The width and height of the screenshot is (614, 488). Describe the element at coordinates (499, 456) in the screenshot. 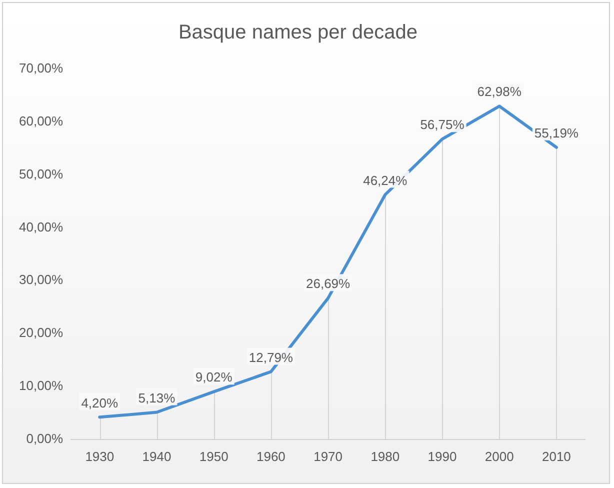

I see `x-tick-label: 2000` at that location.